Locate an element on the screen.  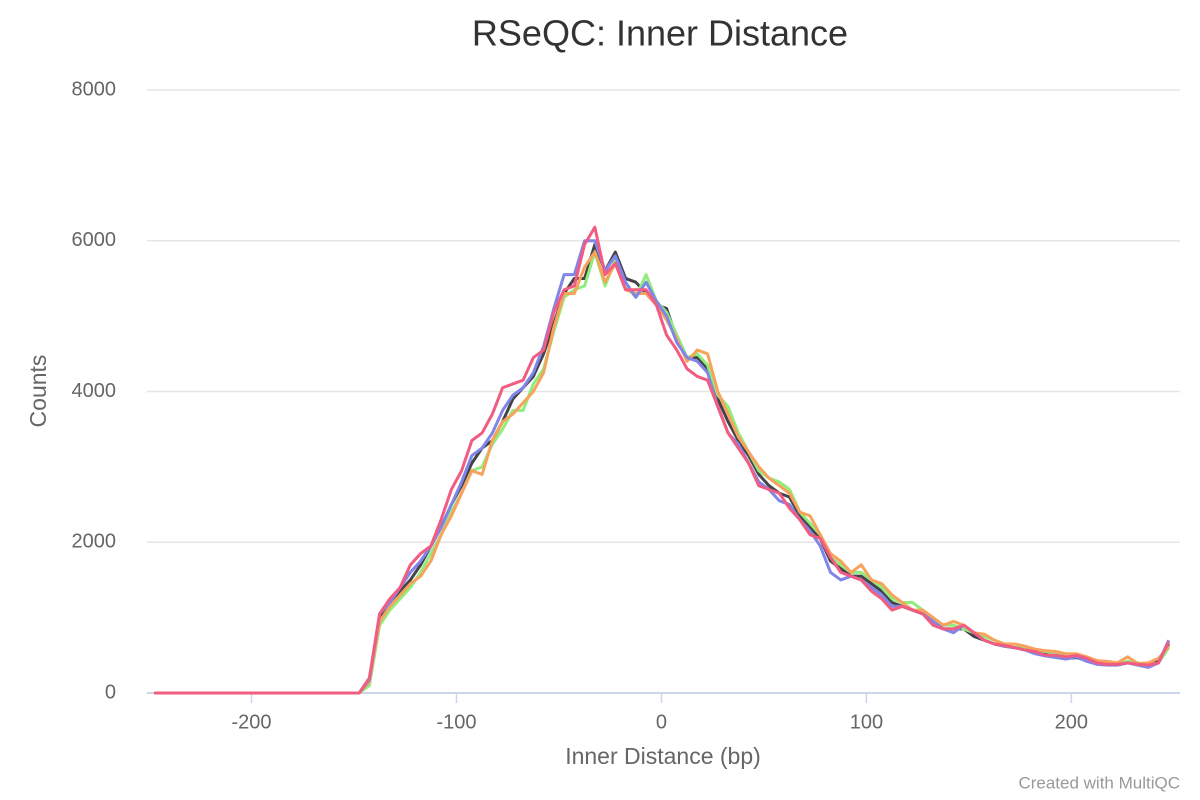
chart-title: RSeQC: Inner Distance is located at coordinates (660, 33).